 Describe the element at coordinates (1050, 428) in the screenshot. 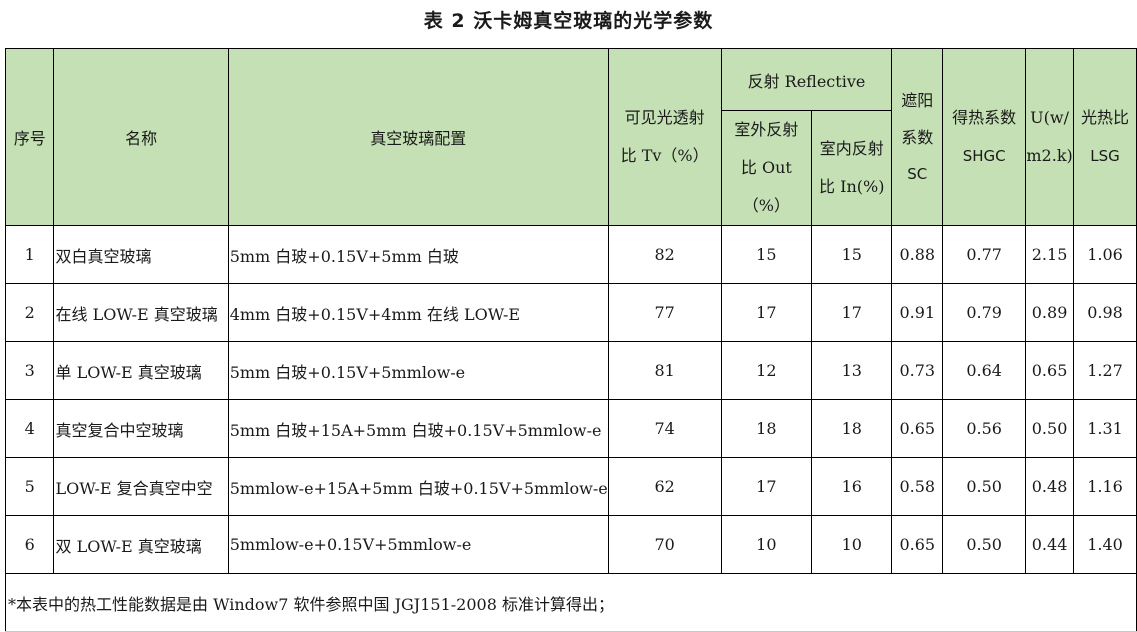

I see `cell-u: 0.50` at that location.